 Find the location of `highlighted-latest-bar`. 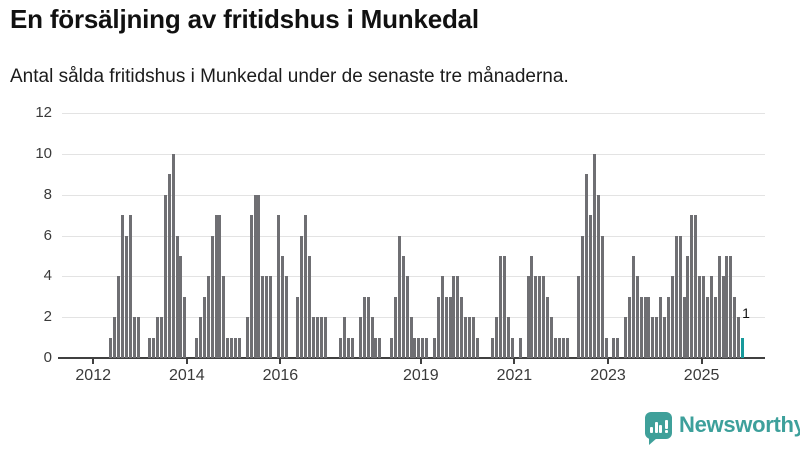

highlighted-latest-bar is located at coordinates (743, 347).